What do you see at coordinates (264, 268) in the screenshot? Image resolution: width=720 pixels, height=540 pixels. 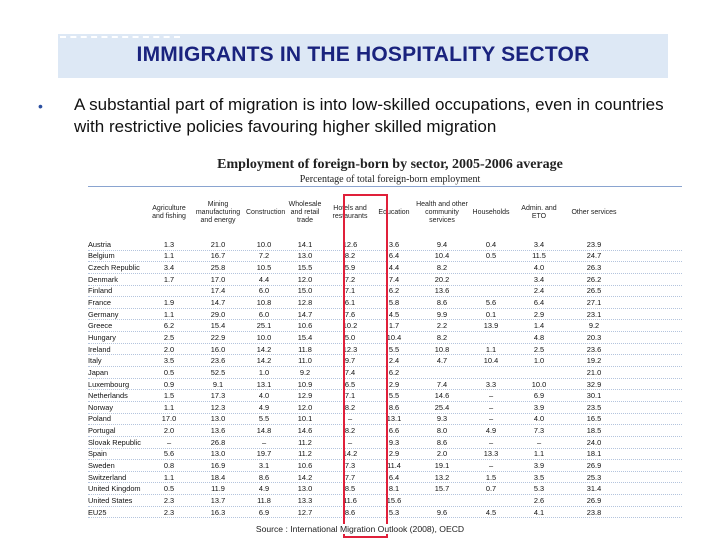 I see `value-cell: 10.5` at bounding box center [264, 268].